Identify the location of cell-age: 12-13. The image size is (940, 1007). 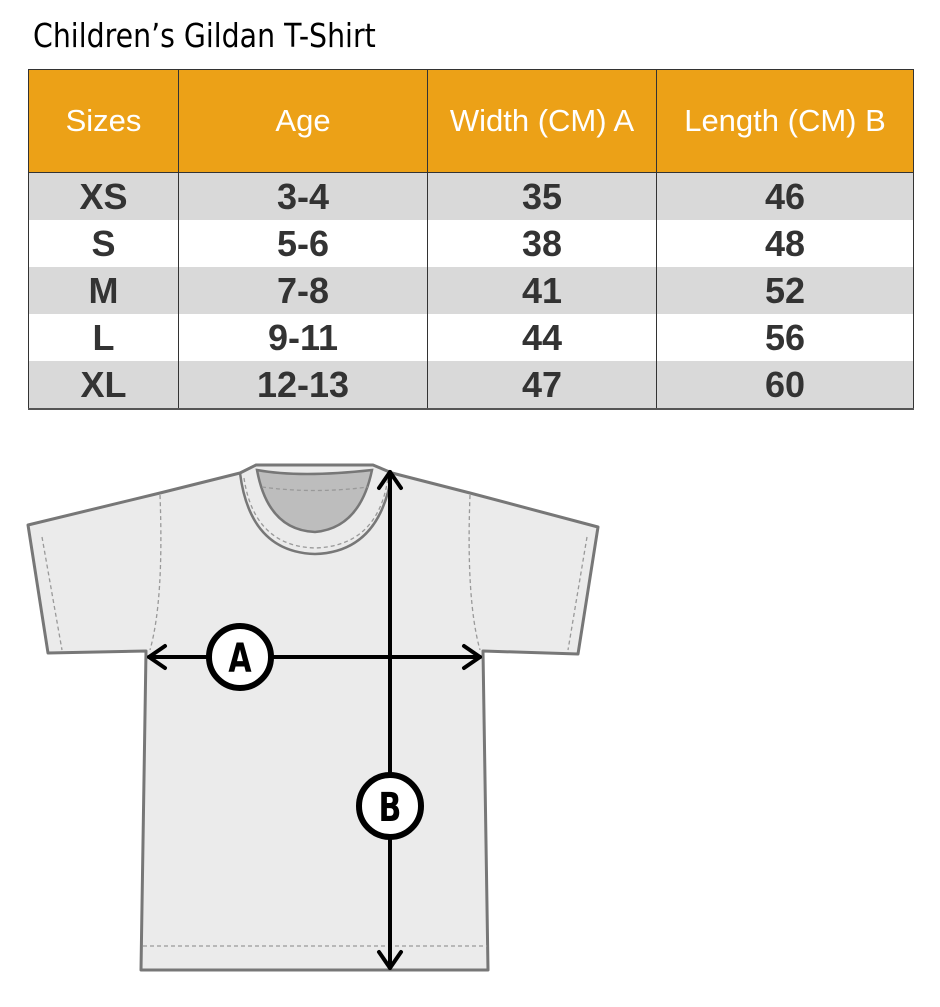
(303, 385).